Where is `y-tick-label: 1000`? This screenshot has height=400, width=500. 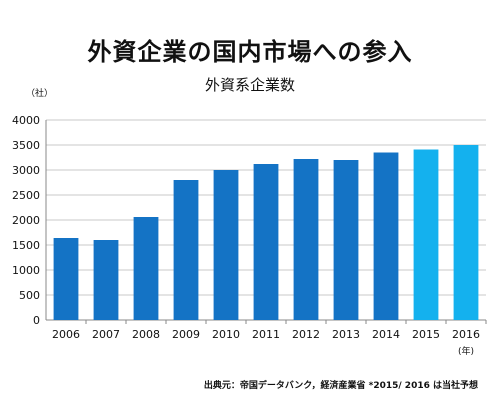
y-tick-label: 1000 is located at coordinates (26, 270).